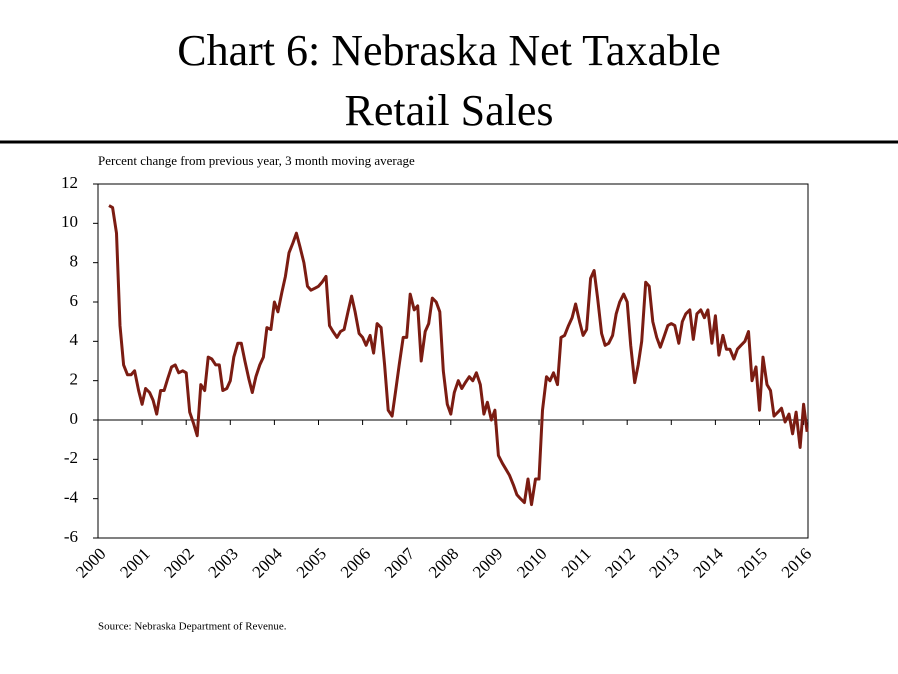  I want to click on x-tick-label: 2010, so click(531, 562).